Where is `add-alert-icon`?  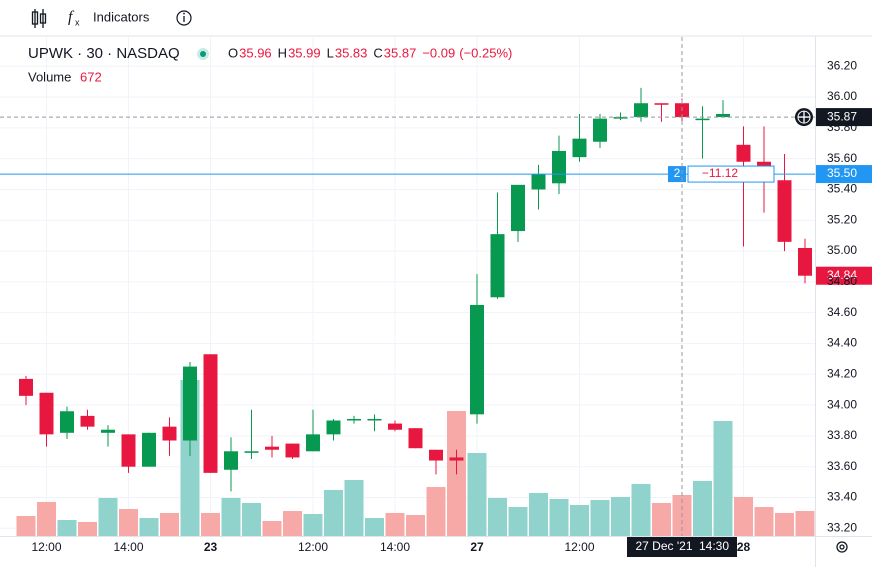 add-alert-icon is located at coordinates (804, 117).